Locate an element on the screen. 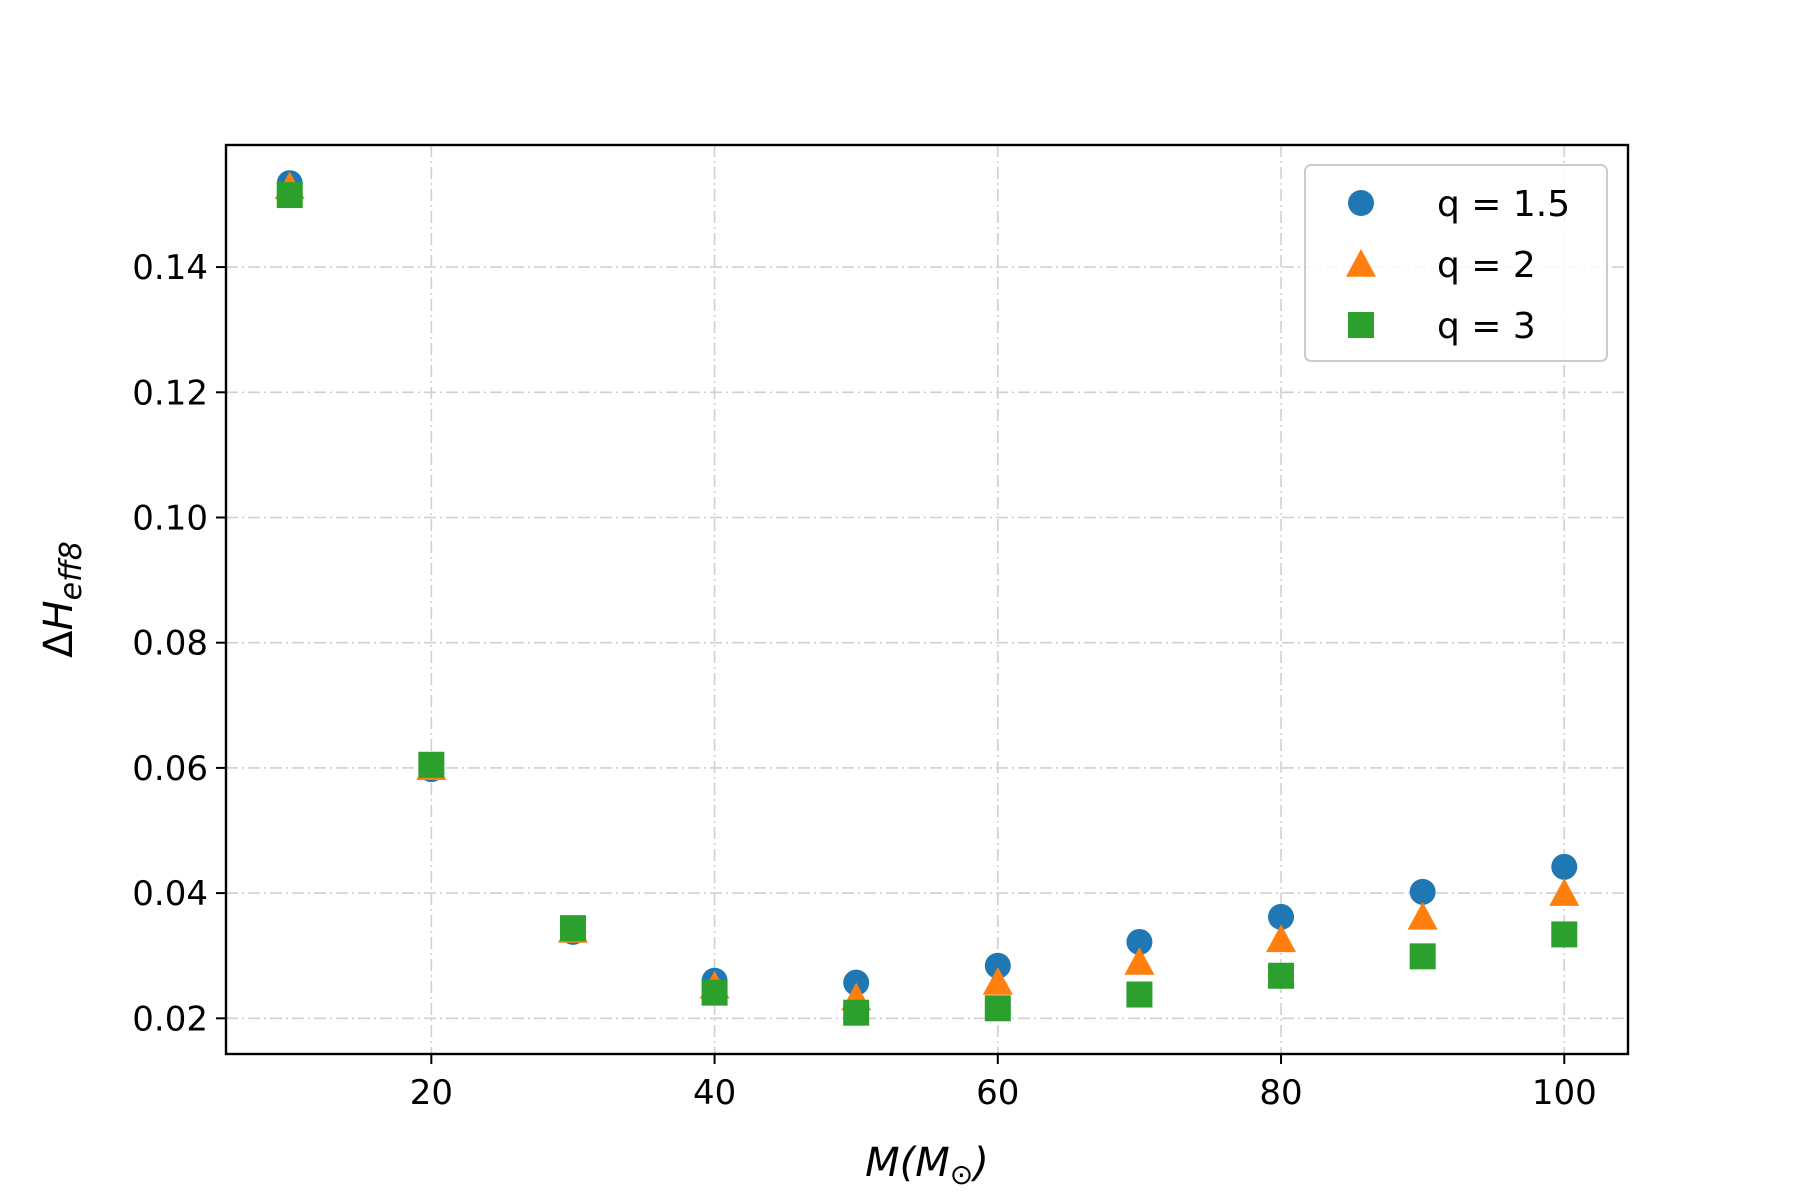  legend-item: q = 1.5 is located at coordinates (1459, 204).